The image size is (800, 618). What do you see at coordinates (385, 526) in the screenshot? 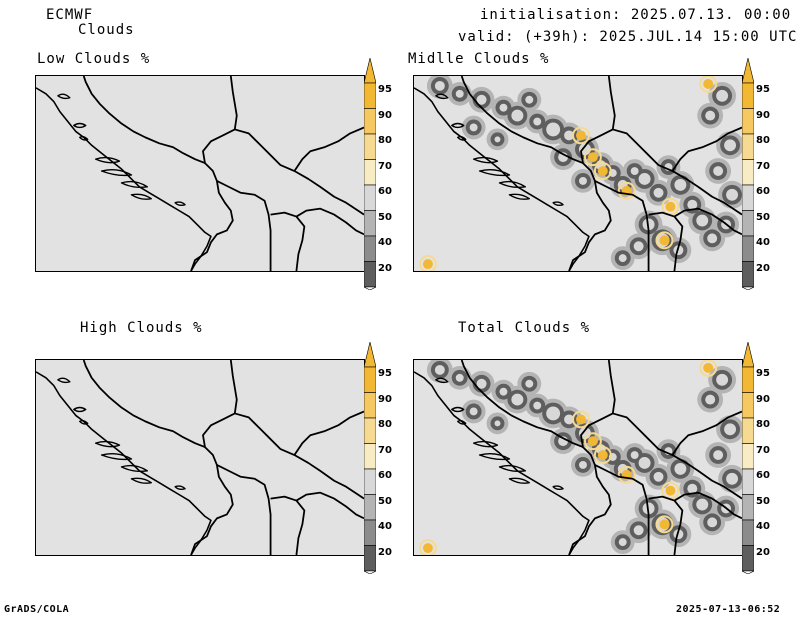
I see `colorbar-tick-label: 40` at bounding box center [385, 526].